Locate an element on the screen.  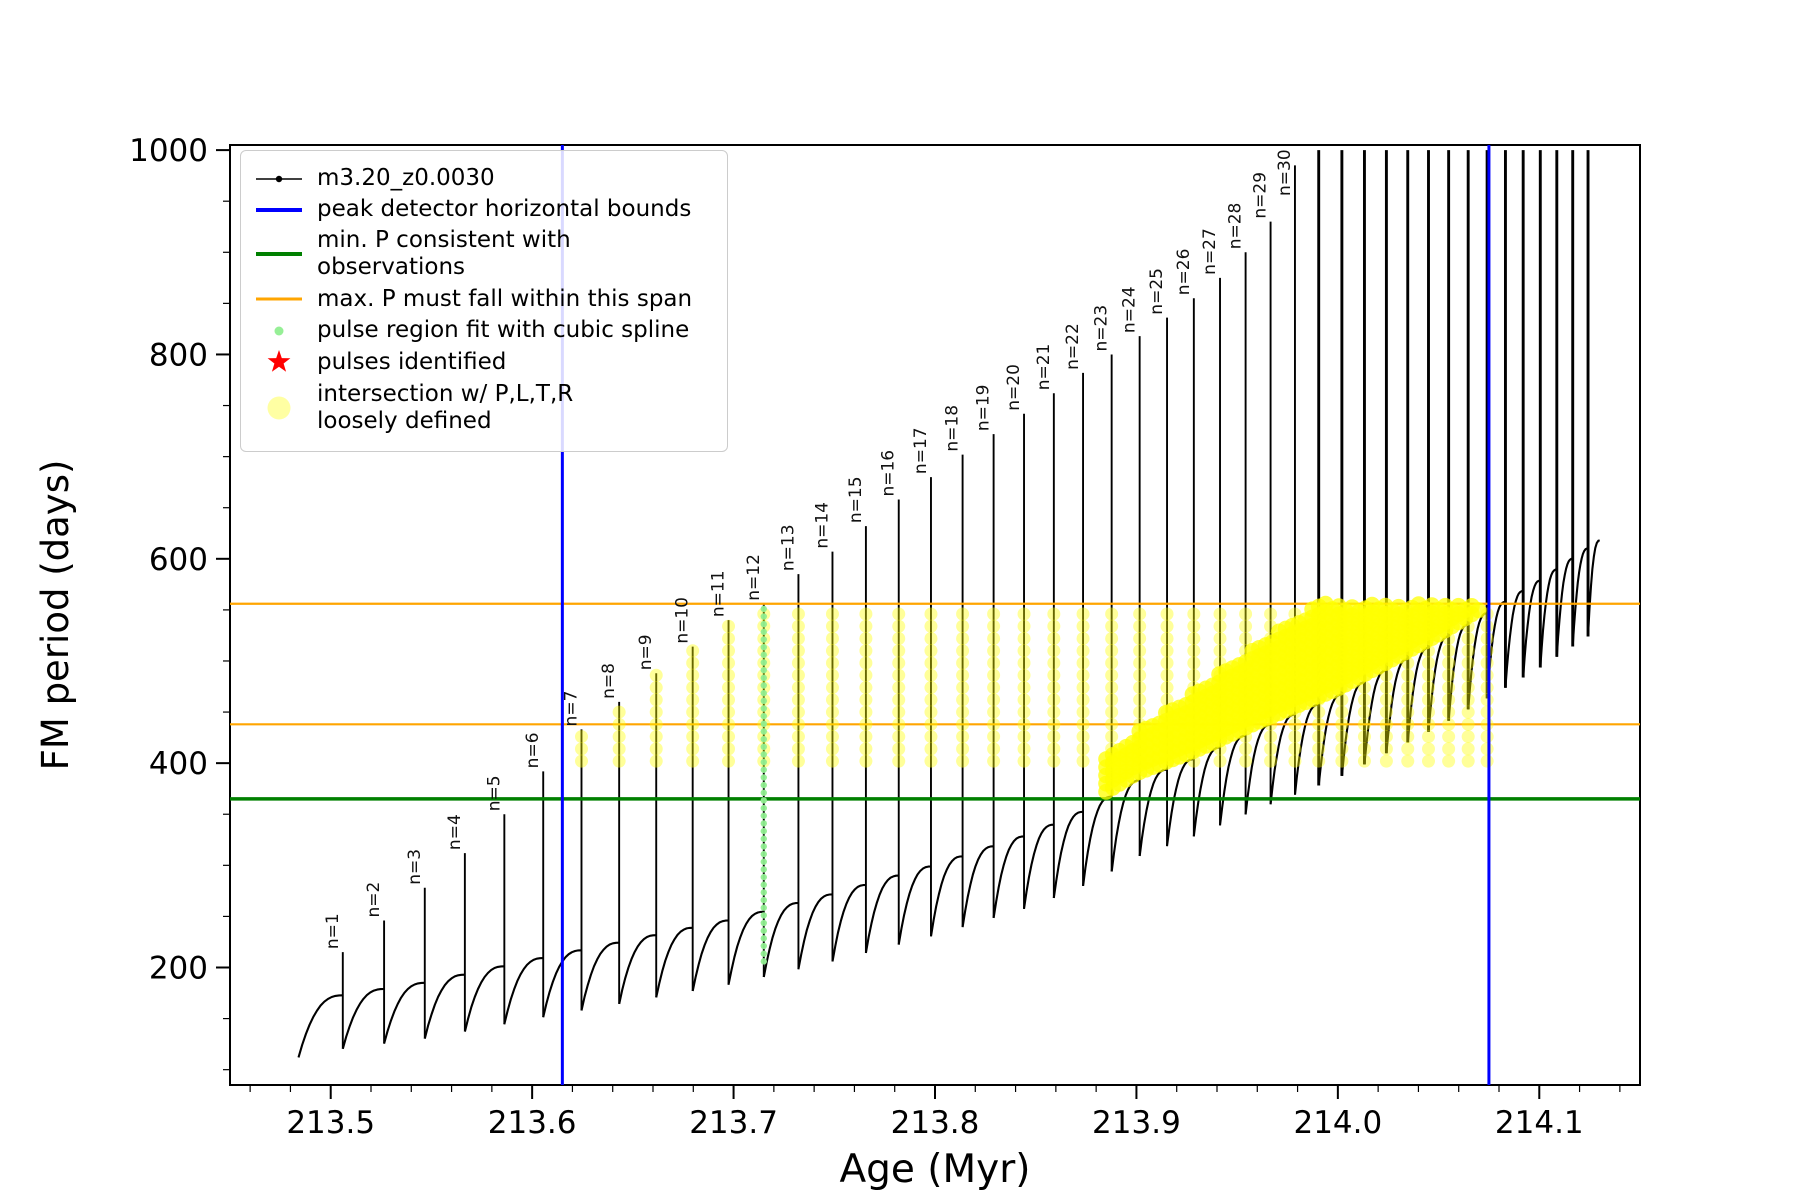
legend-item: m3.20_z0.0030 is located at coordinates (483, 178).